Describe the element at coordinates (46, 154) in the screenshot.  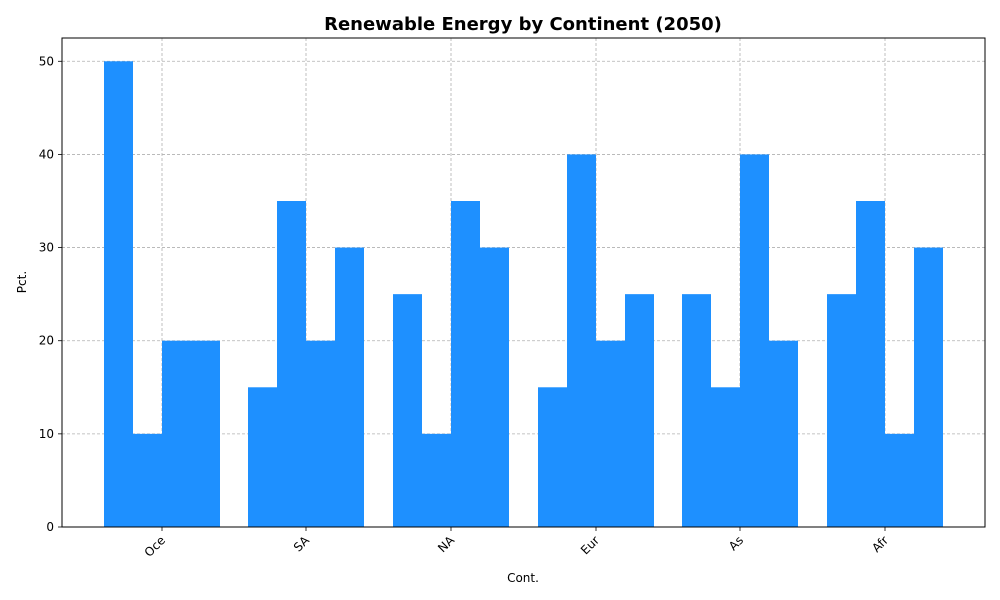
I see `y-tick-label: 40` at that location.